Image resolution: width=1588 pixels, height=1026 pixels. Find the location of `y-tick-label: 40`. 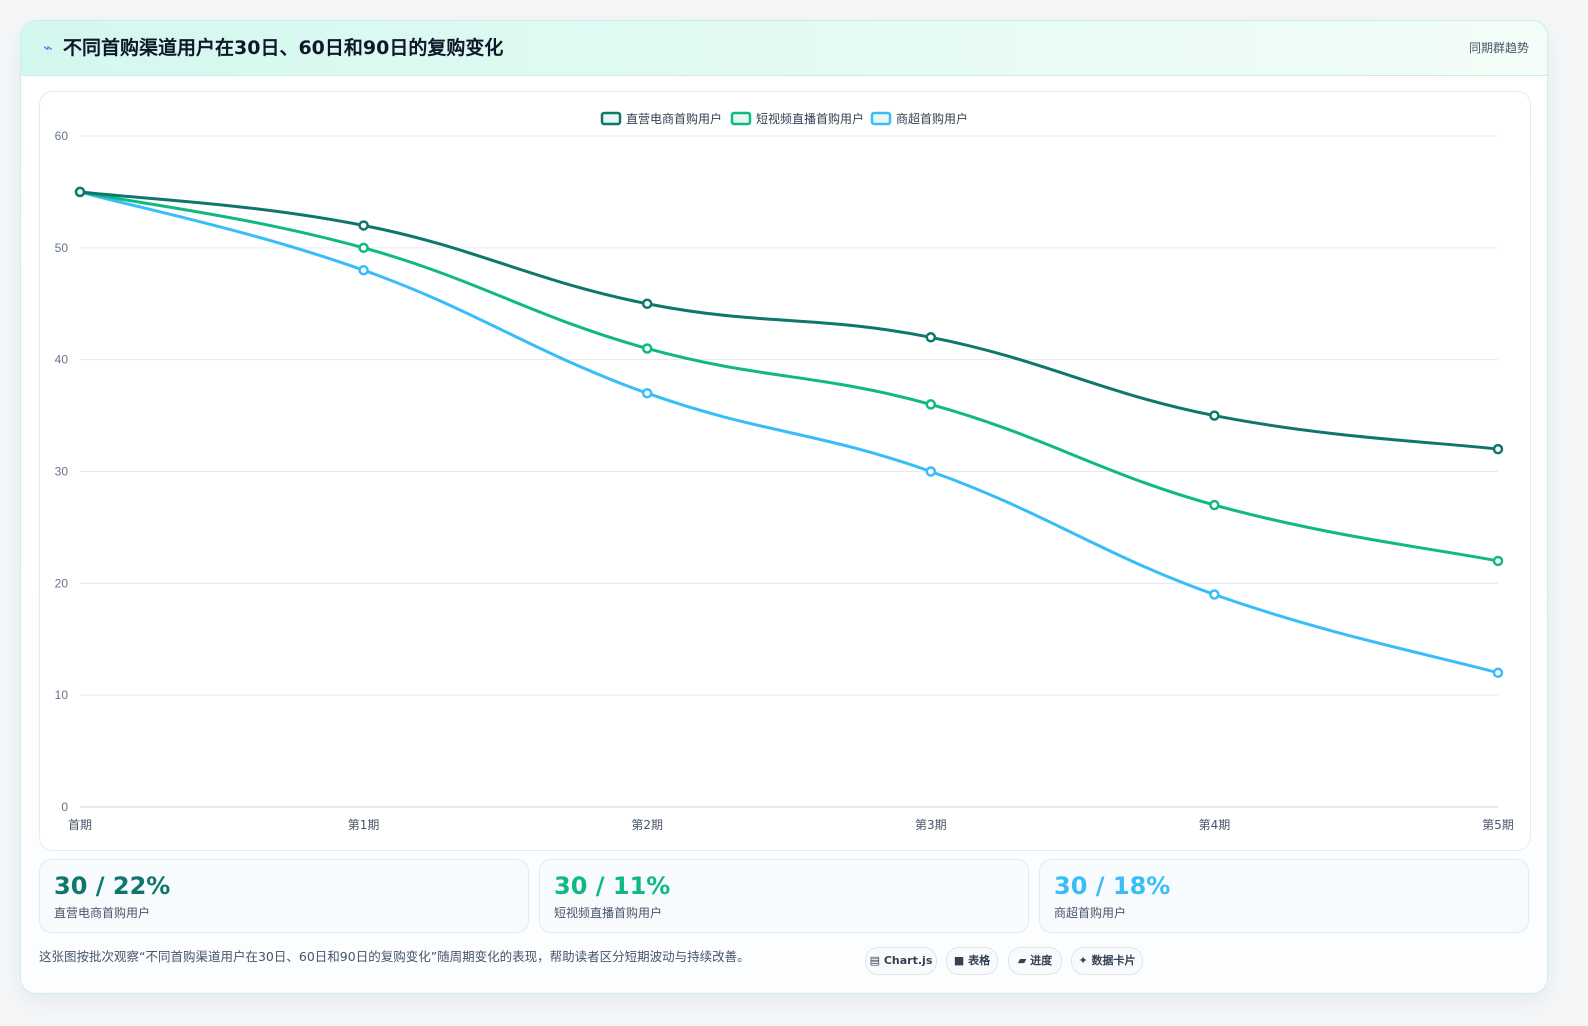

y-tick-label: 40 is located at coordinates (62, 360).